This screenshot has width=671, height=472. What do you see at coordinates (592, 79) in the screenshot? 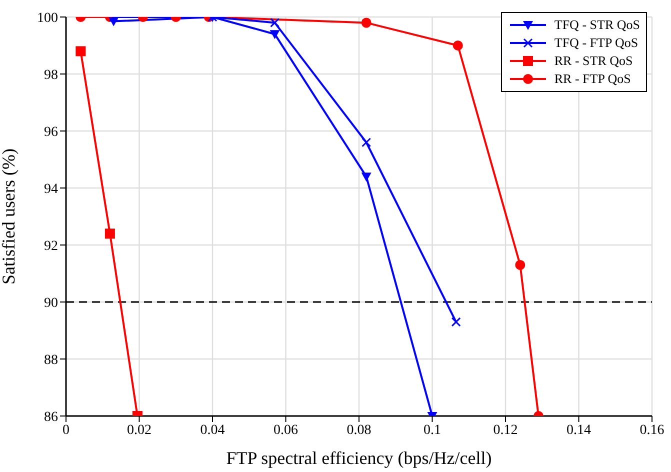
I see `legend-label: RR - FTP QoS` at bounding box center [592, 79].